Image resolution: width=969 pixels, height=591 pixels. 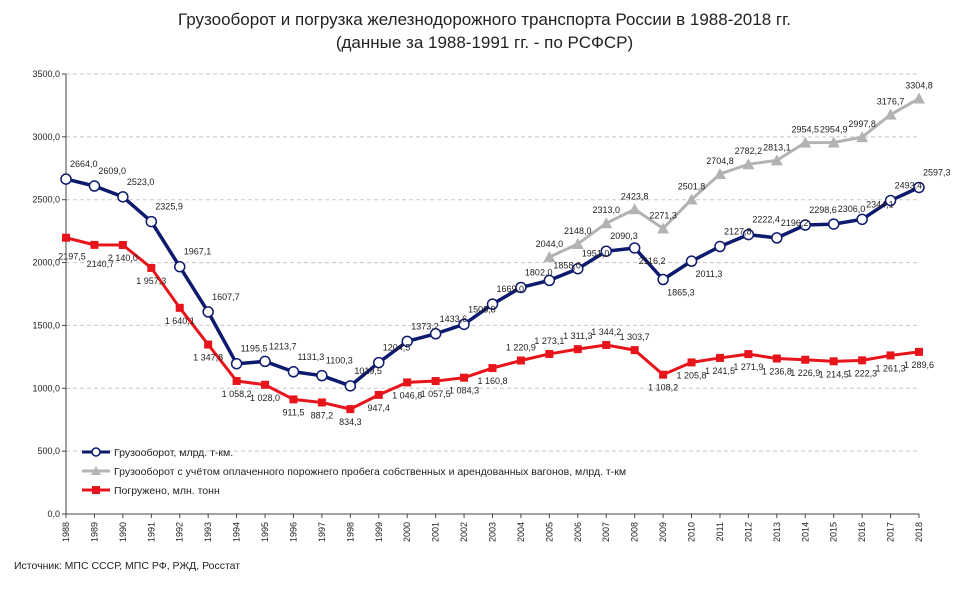 I want to click on data-label: 1100,3, so click(x=339, y=361).